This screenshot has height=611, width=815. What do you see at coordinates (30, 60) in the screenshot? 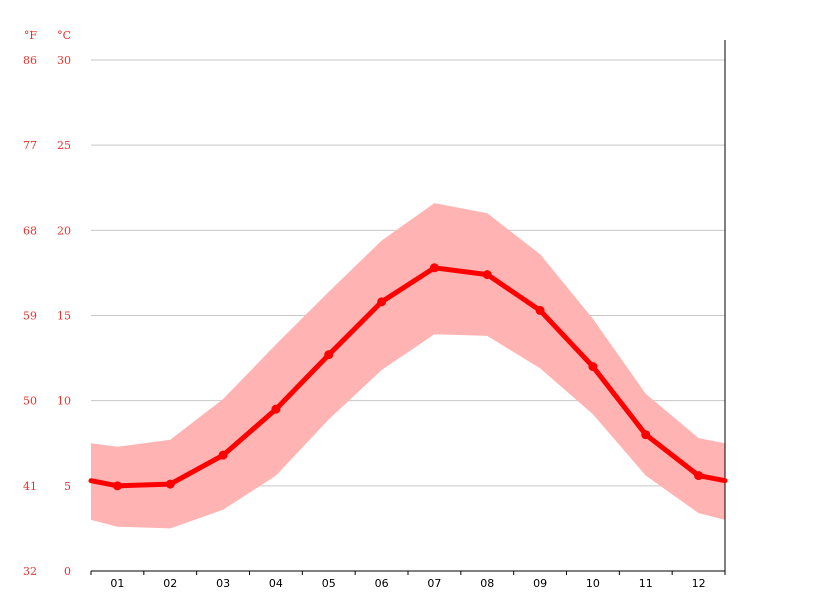
I see `fahrenheit-tick-label: 86` at bounding box center [30, 60].